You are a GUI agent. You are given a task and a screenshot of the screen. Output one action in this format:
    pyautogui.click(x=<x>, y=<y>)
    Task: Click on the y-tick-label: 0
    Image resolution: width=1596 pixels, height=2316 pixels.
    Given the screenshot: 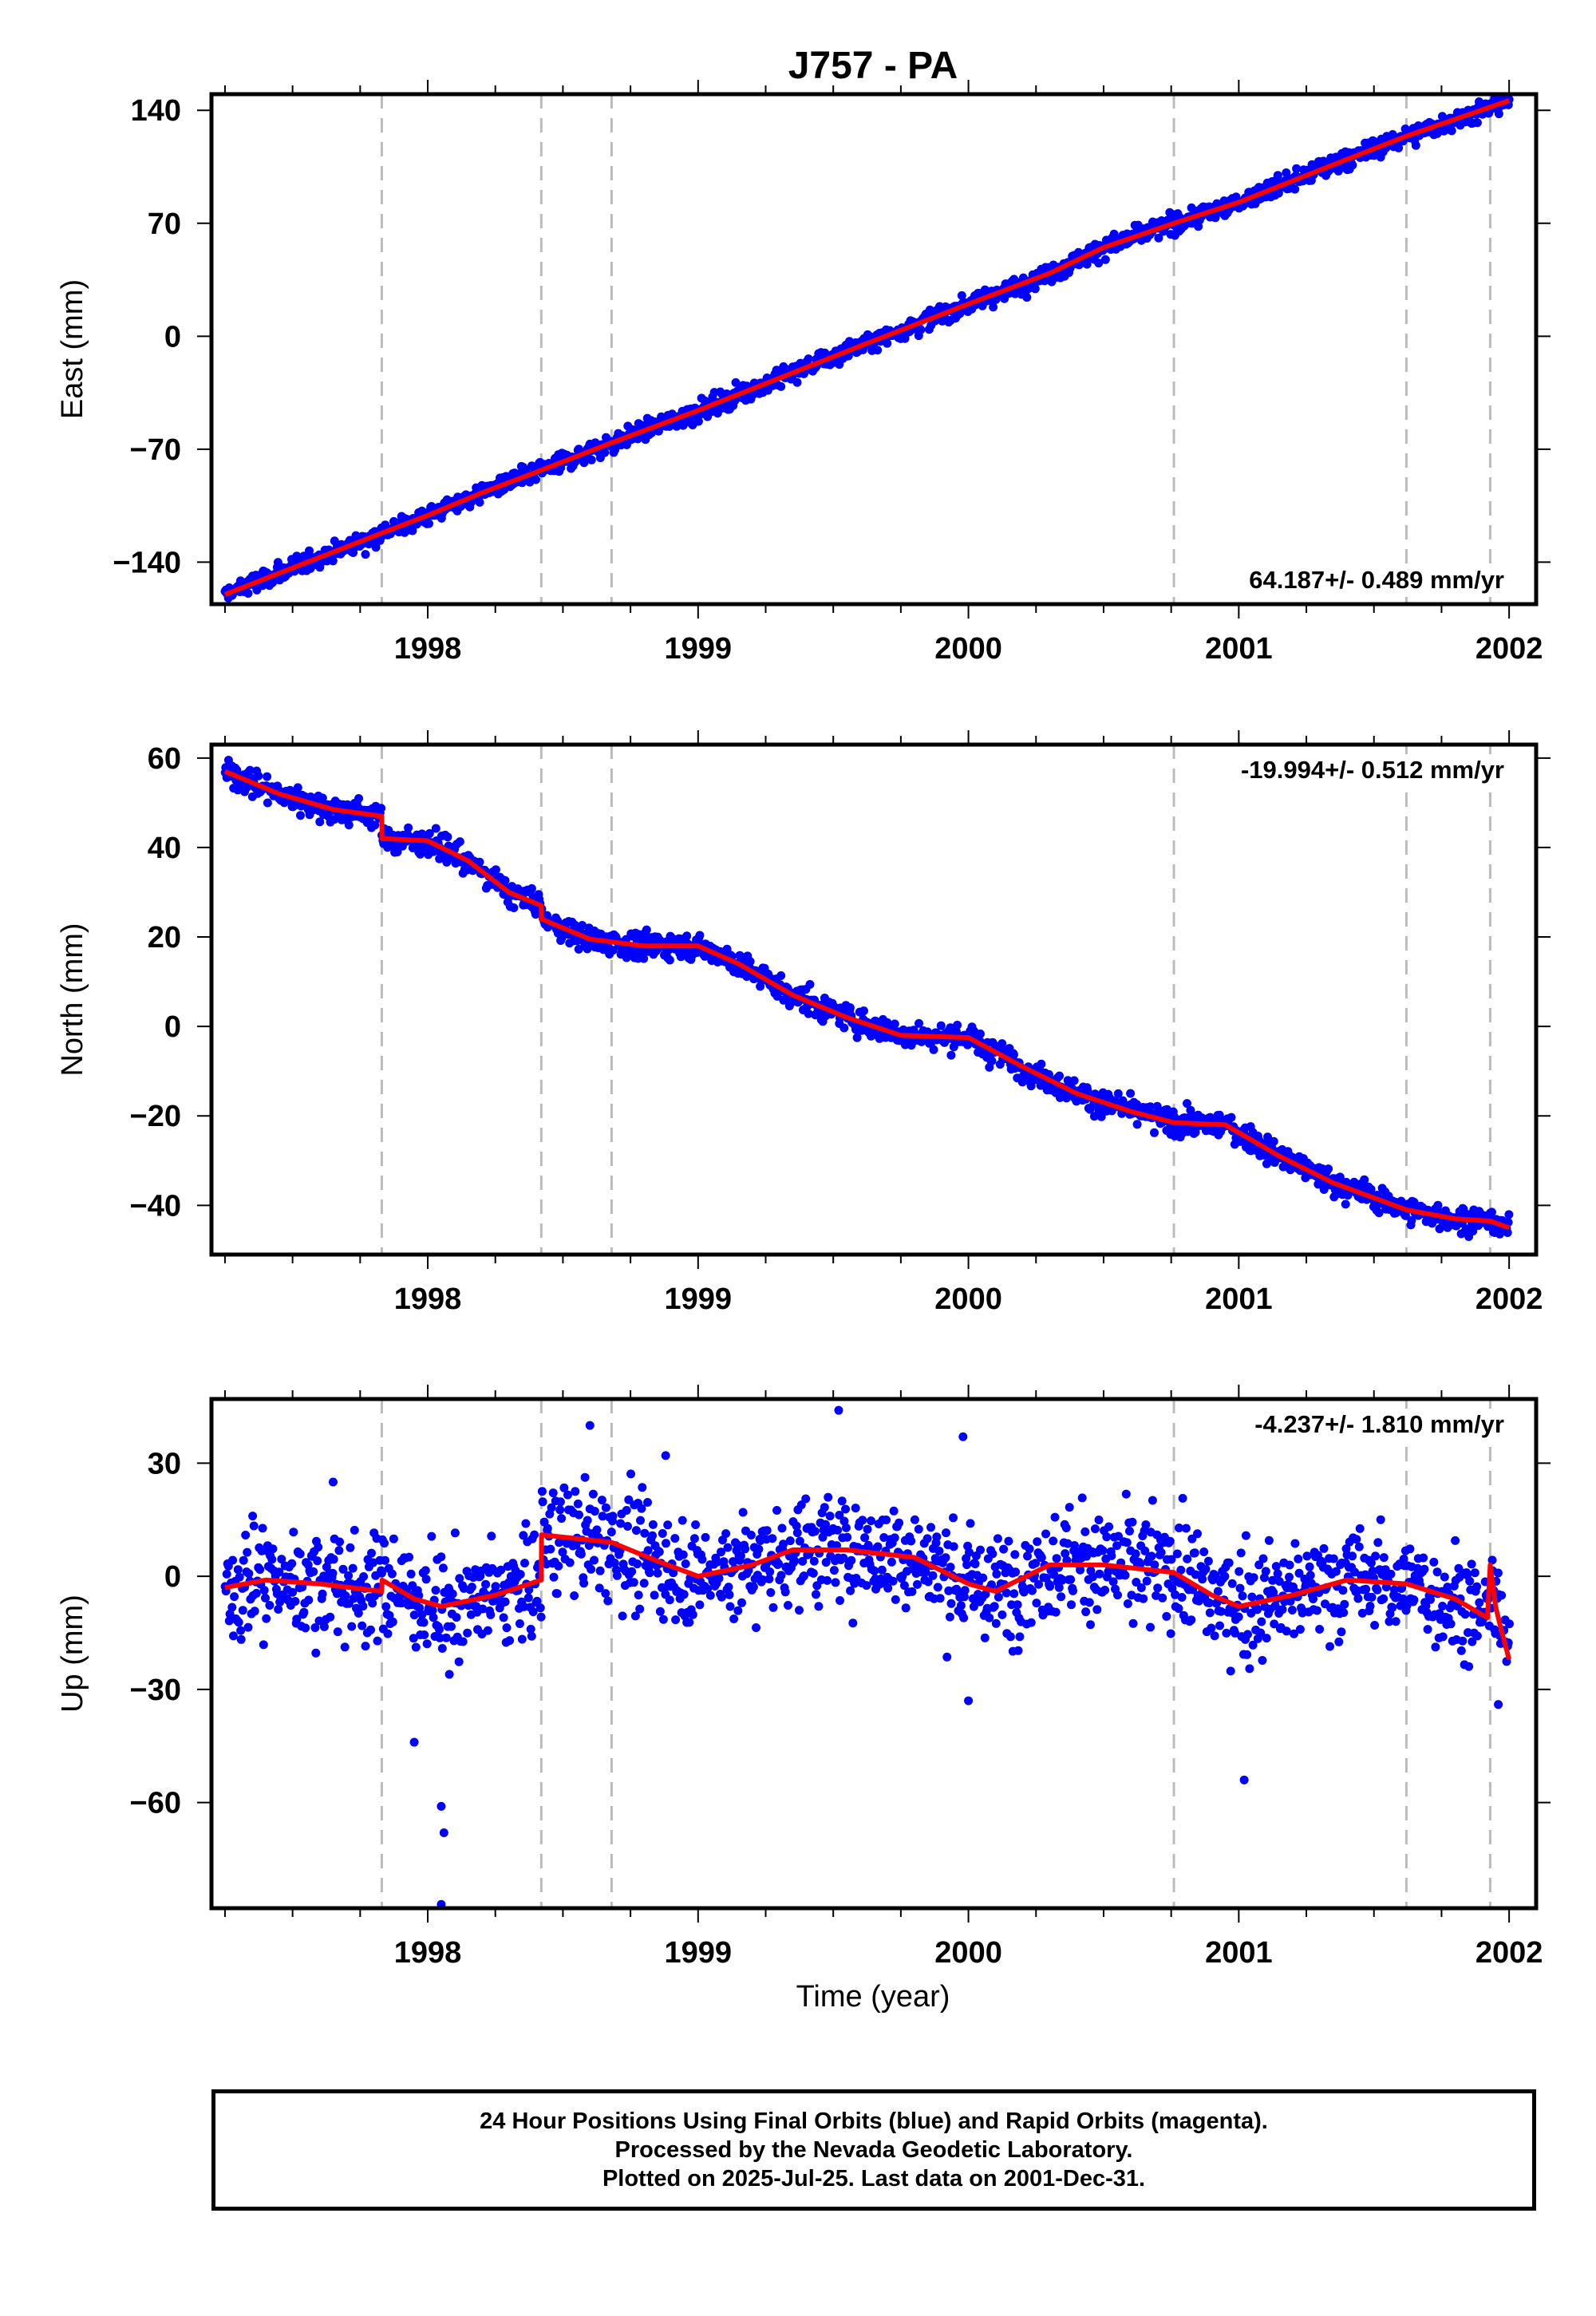 What is the action you would take?
    pyautogui.click(x=172, y=337)
    